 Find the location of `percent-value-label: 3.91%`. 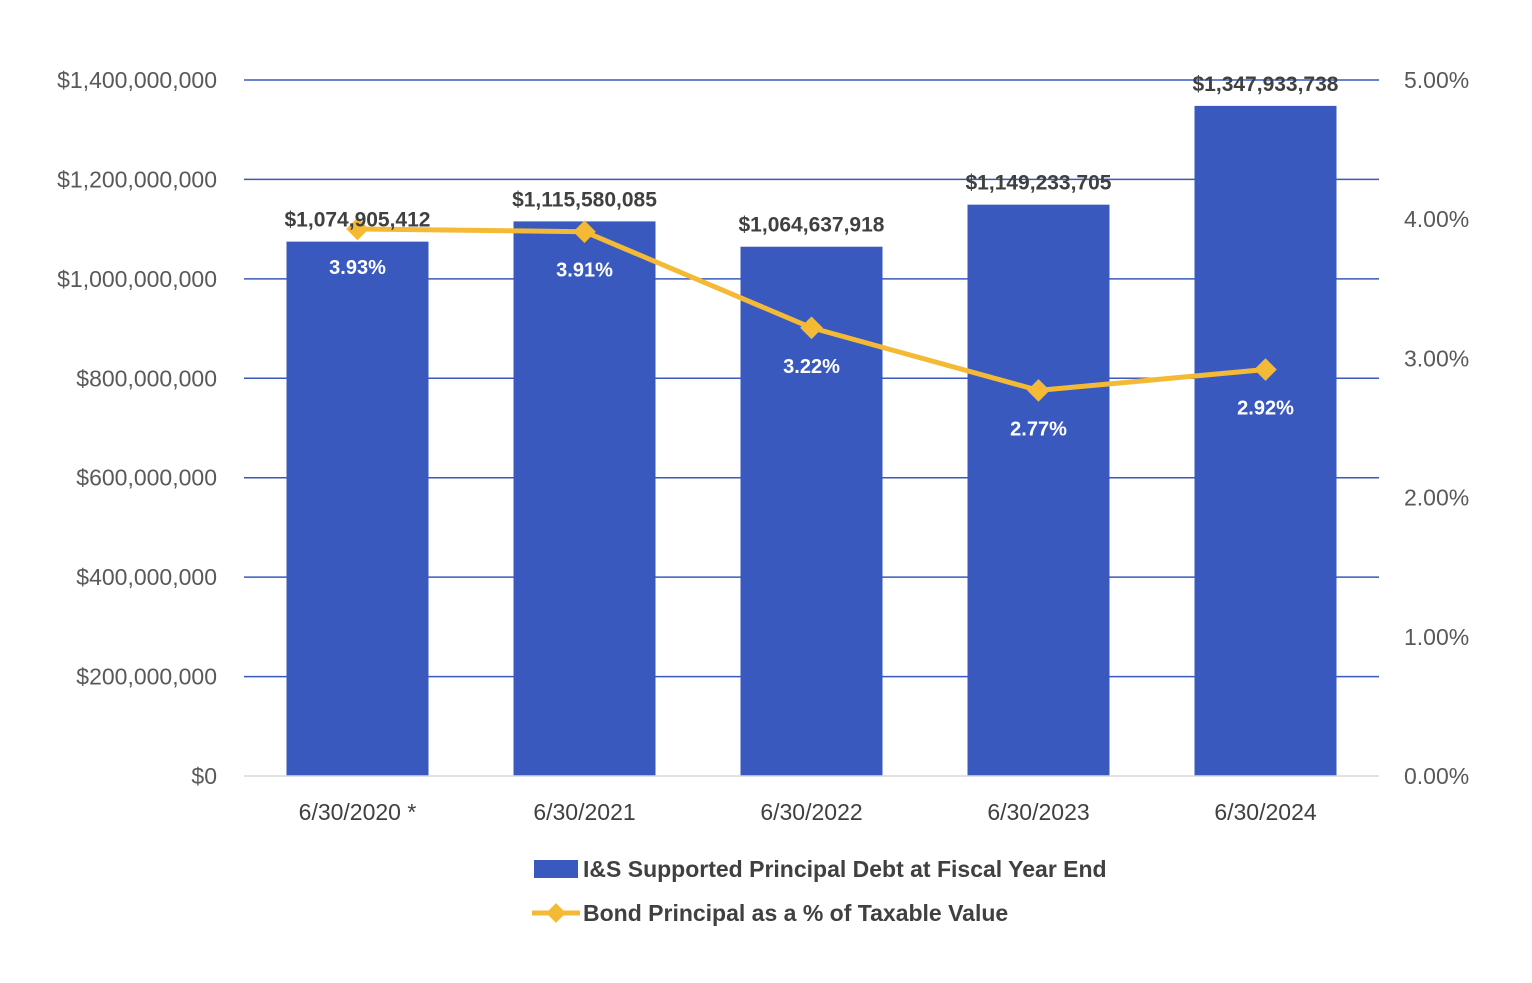

percent-value-label: 3.91% is located at coordinates (584, 271).